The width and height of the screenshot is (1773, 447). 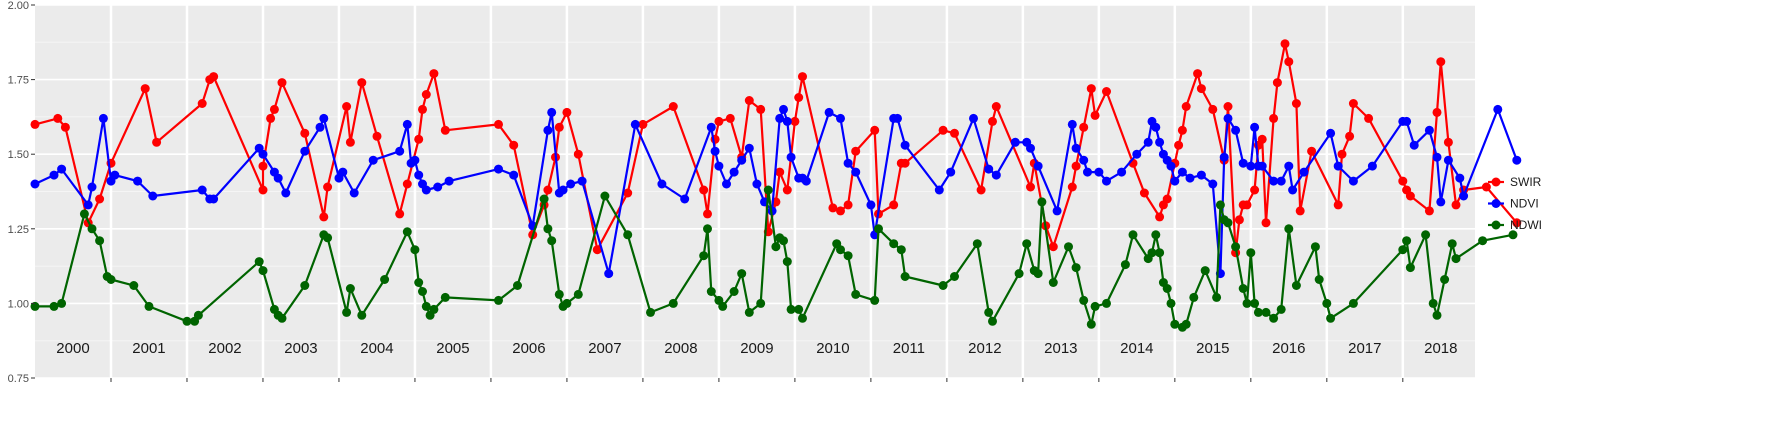 I want to click on legend-label-ndvi: NDVI, so click(x=1524, y=204).